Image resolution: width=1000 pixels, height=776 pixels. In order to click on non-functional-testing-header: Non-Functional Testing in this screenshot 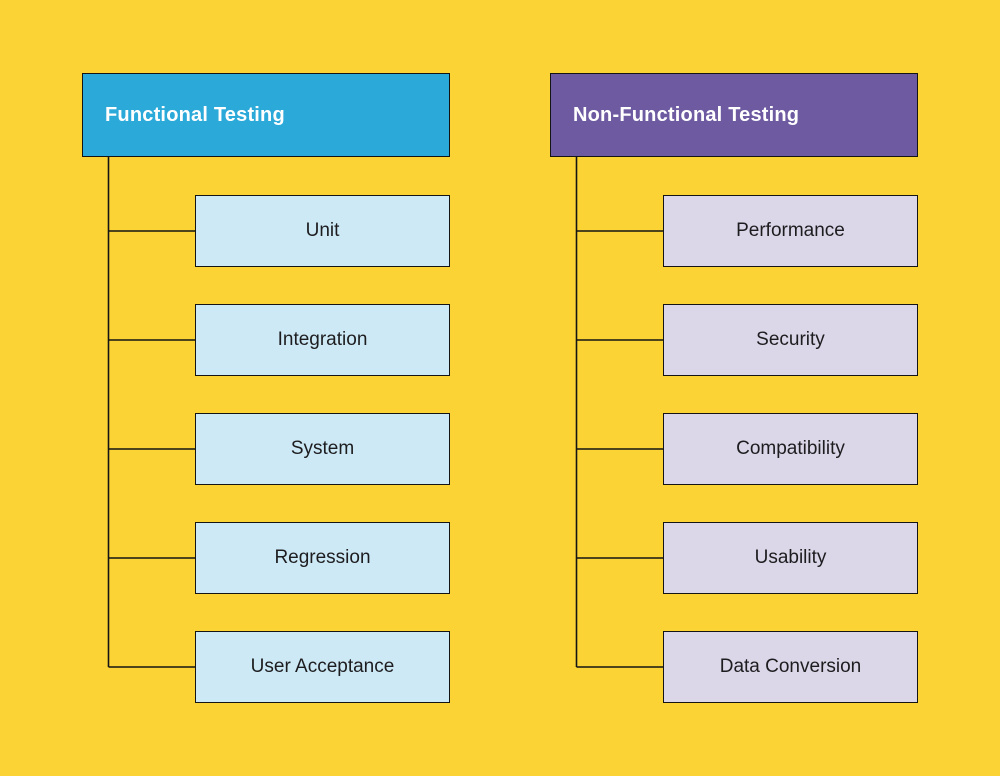, I will do `click(734, 115)`.